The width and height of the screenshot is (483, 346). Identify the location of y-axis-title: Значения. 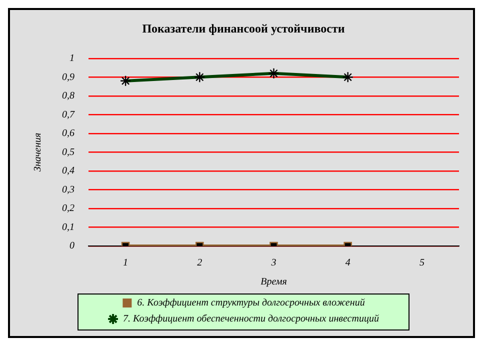
(38, 152).